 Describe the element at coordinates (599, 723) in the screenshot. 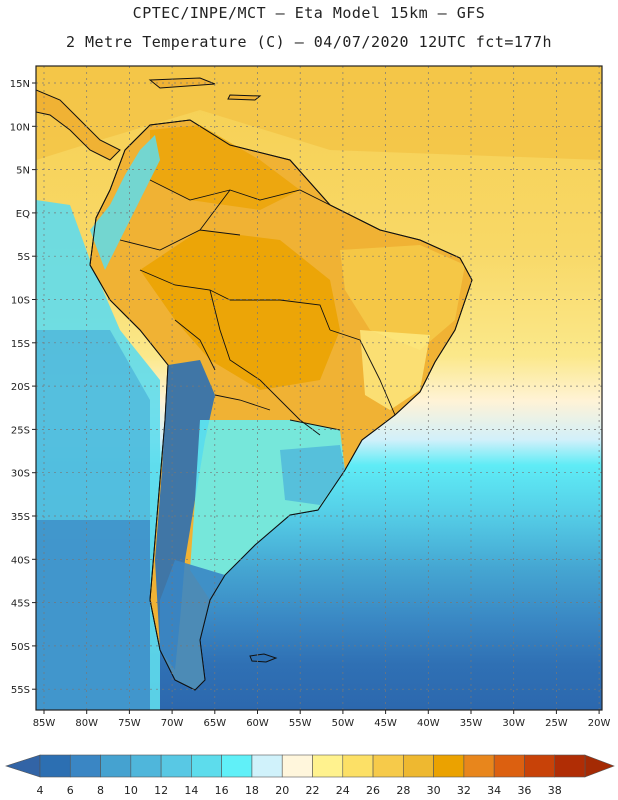

I see `lon-label: 20W` at that location.